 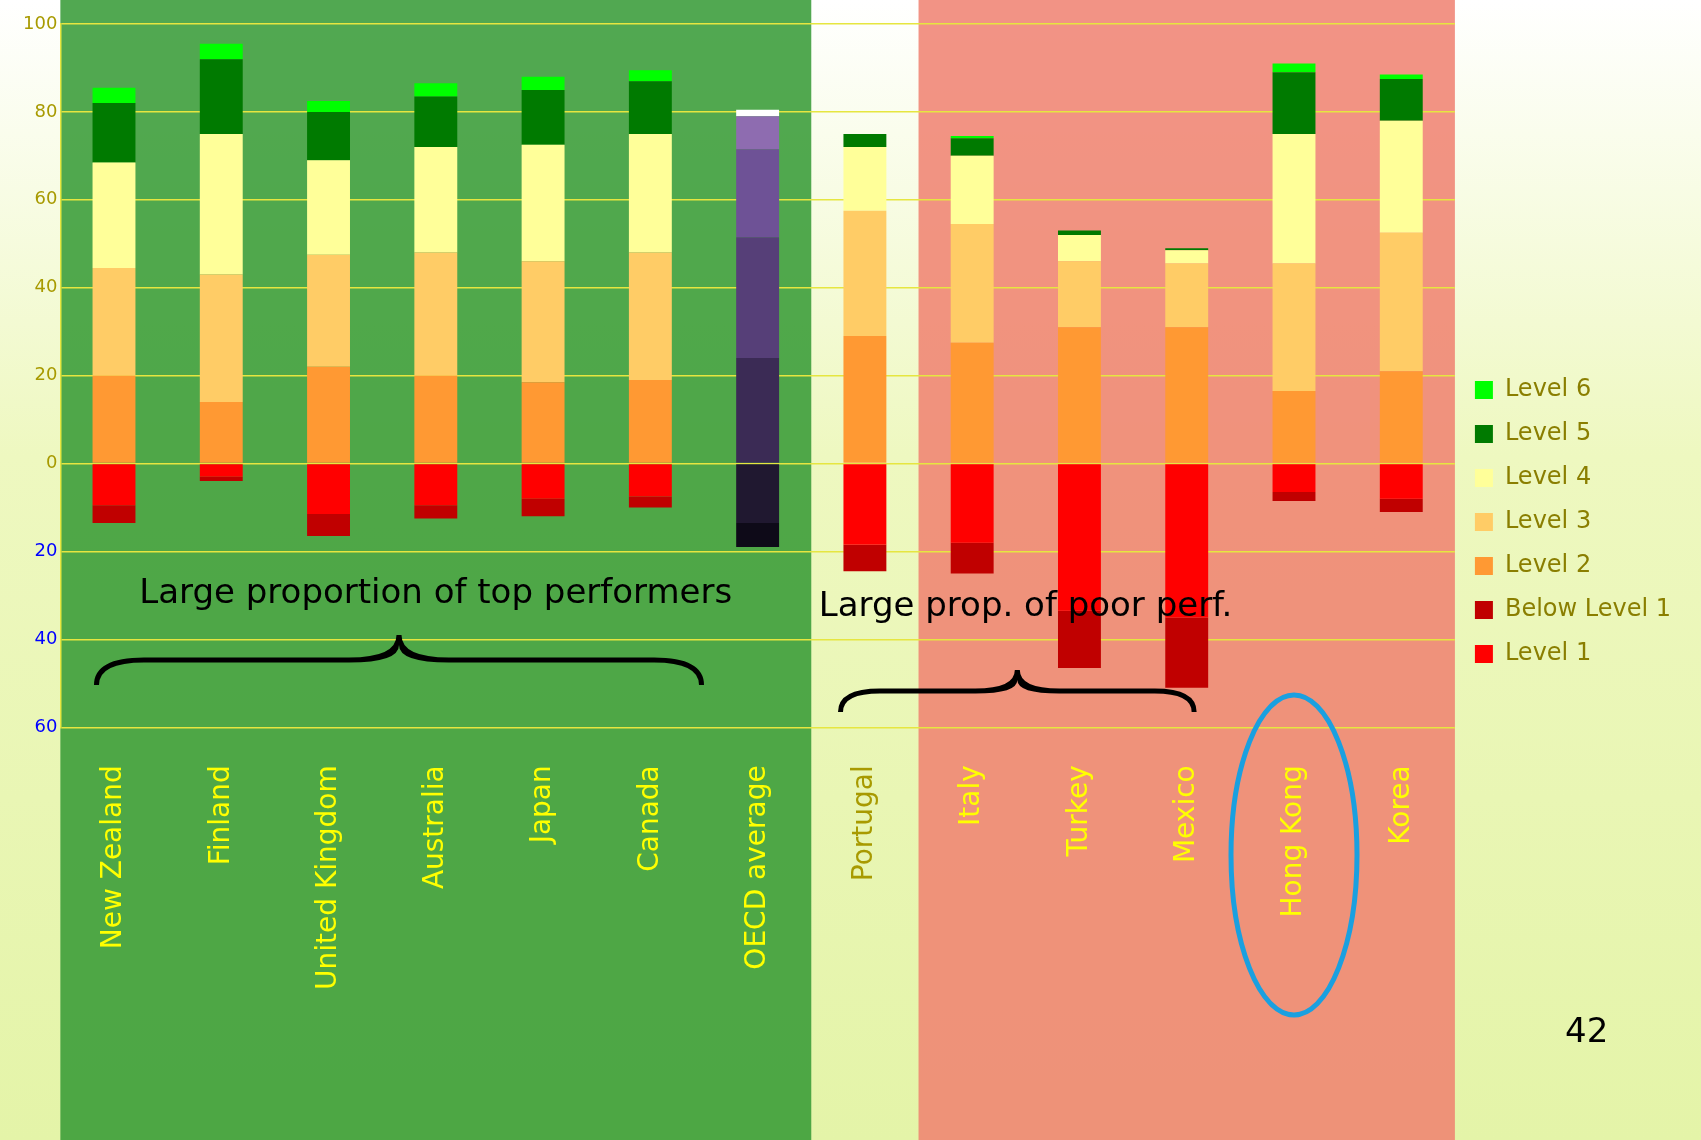 I want to click on legend-label: Level 4, so click(x=1548, y=476).